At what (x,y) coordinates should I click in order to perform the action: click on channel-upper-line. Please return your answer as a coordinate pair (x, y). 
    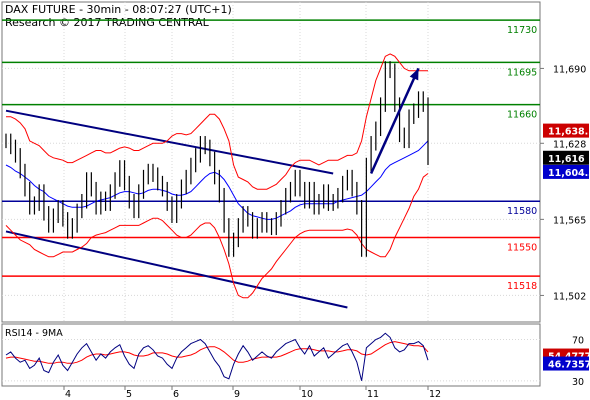
    Looking at the image, I should click on (169, 142).